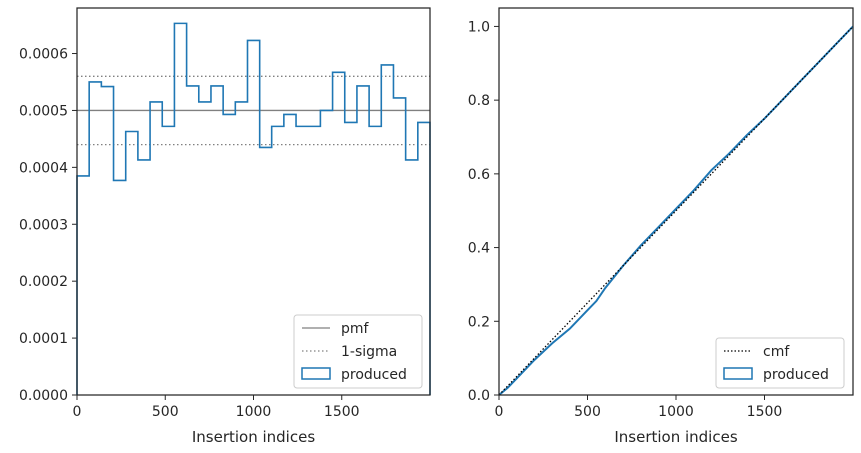 The width and height of the screenshot is (861, 453). What do you see at coordinates (43, 282) in the screenshot?
I see `y-tick-label: 0.0002` at bounding box center [43, 282].